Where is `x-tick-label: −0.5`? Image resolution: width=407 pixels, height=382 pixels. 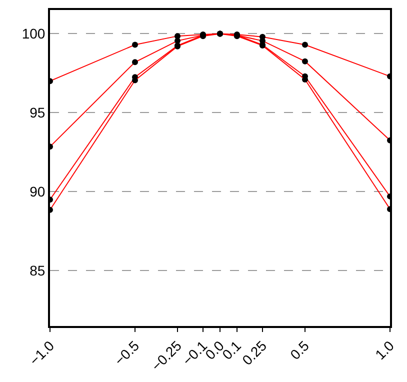
x-tick-label: −0.5 is located at coordinates (126, 352).